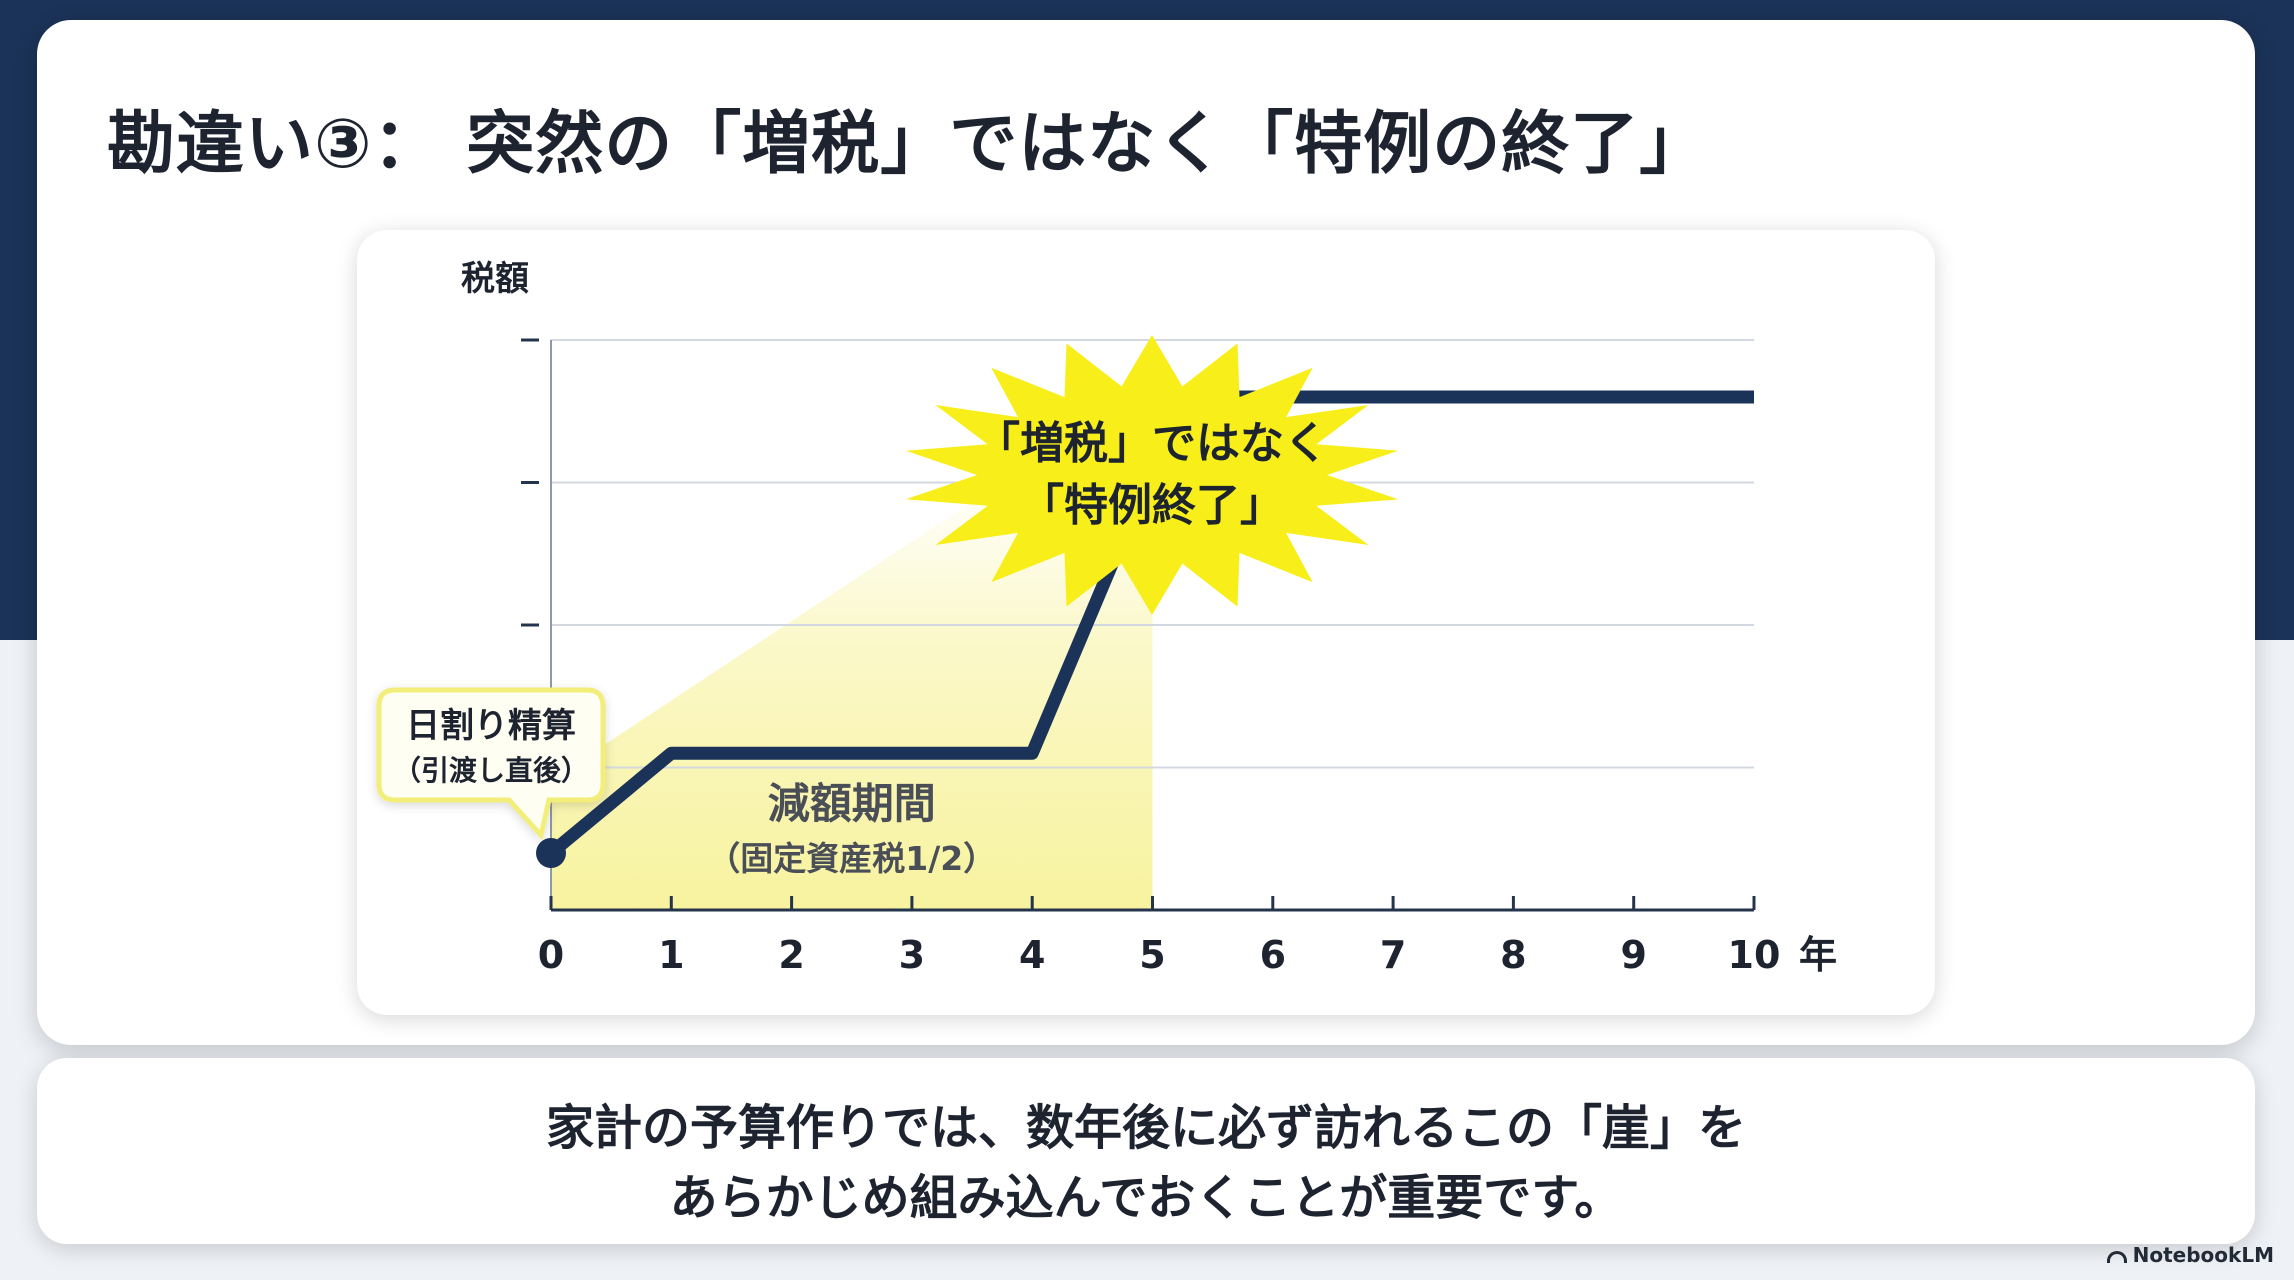 The width and height of the screenshot is (2294, 1280). What do you see at coordinates (908, 144) in the screenshot?
I see `slide-title: 勘違い③： 突然の「増税」ではなく「特例の終了」` at bounding box center [908, 144].